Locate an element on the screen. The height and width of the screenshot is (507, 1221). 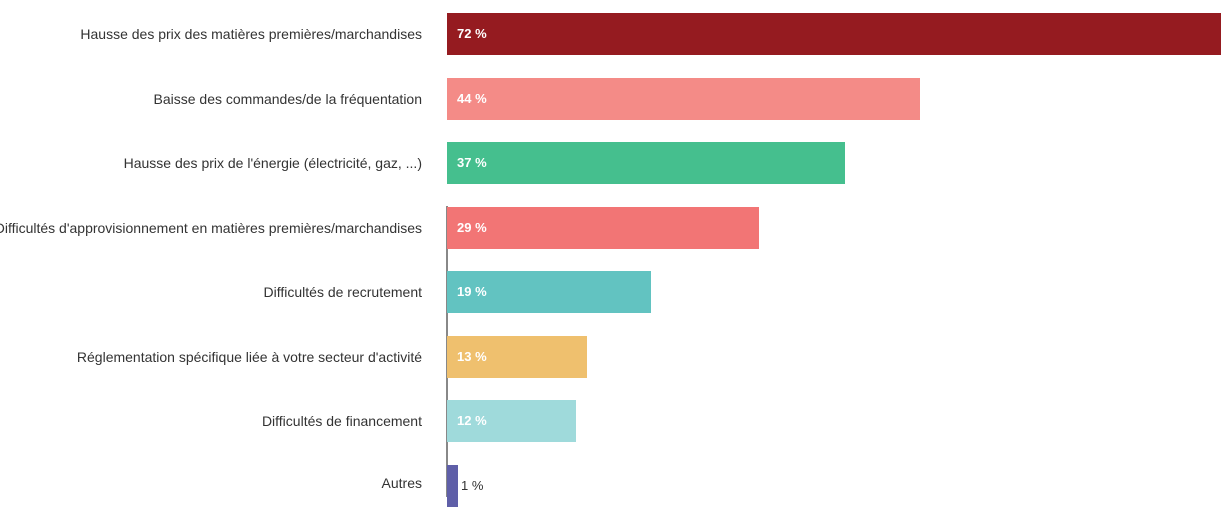
value-label-2: 44 % is located at coordinates (472, 98).